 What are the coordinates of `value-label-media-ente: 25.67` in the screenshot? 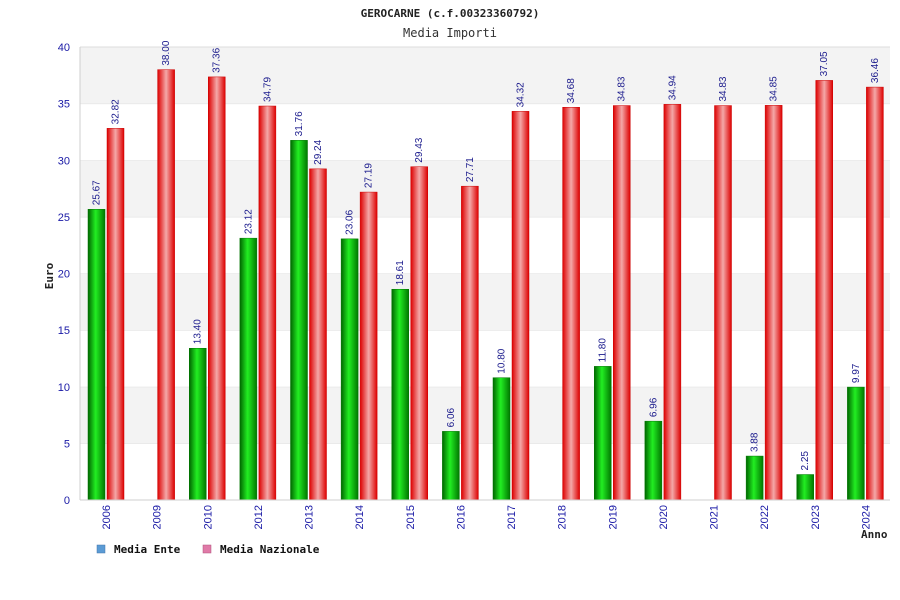 It's located at (97, 192).